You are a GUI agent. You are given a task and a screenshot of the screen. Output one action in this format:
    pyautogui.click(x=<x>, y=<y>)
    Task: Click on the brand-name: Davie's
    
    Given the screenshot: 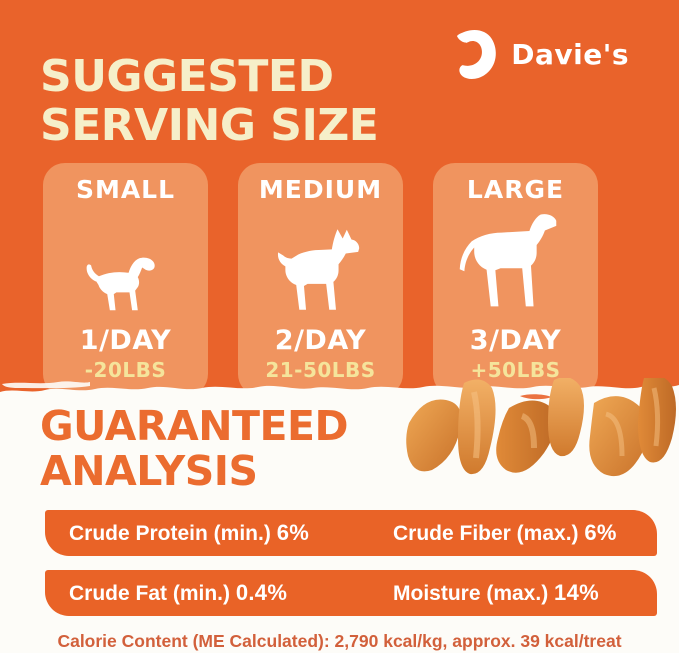 What is the action you would take?
    pyautogui.click(x=570, y=54)
    